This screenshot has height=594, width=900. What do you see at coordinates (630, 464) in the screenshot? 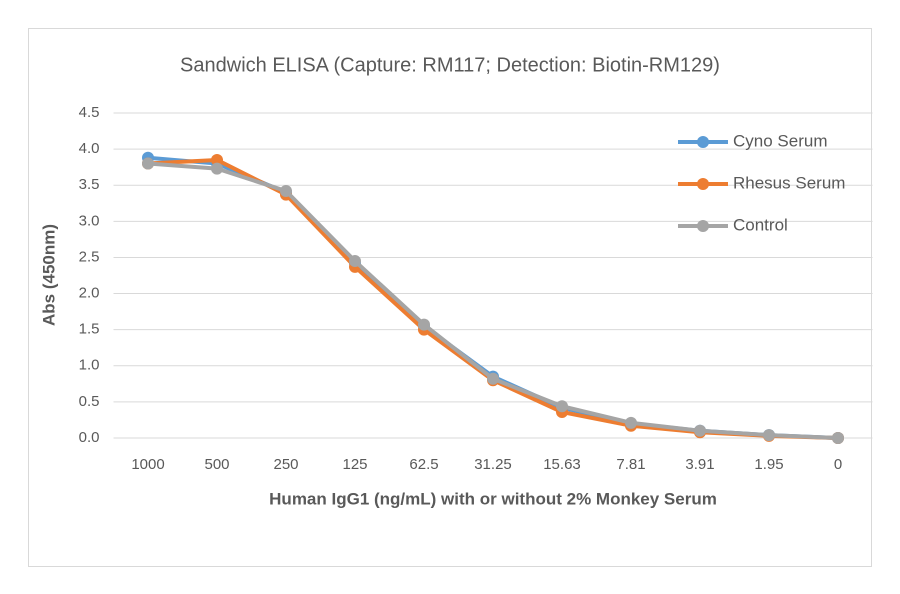
I see `x-tick-label: 7.81` at bounding box center [630, 464].